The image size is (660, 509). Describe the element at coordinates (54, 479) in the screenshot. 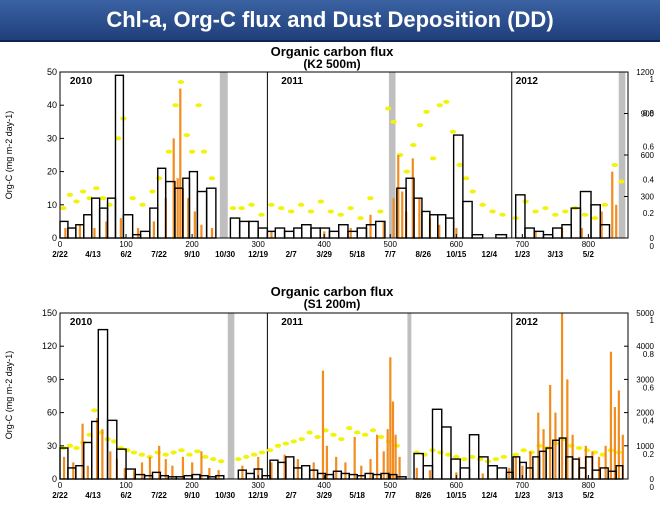

I see `chart2-ytick-label: 0` at that location.